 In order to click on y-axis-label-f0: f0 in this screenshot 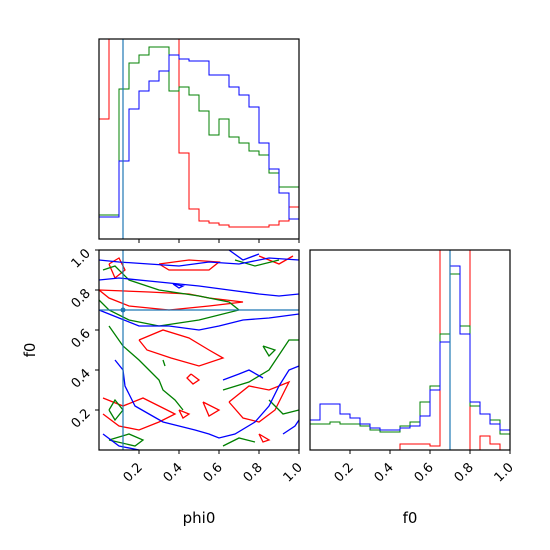, I will do `click(30, 350)`.